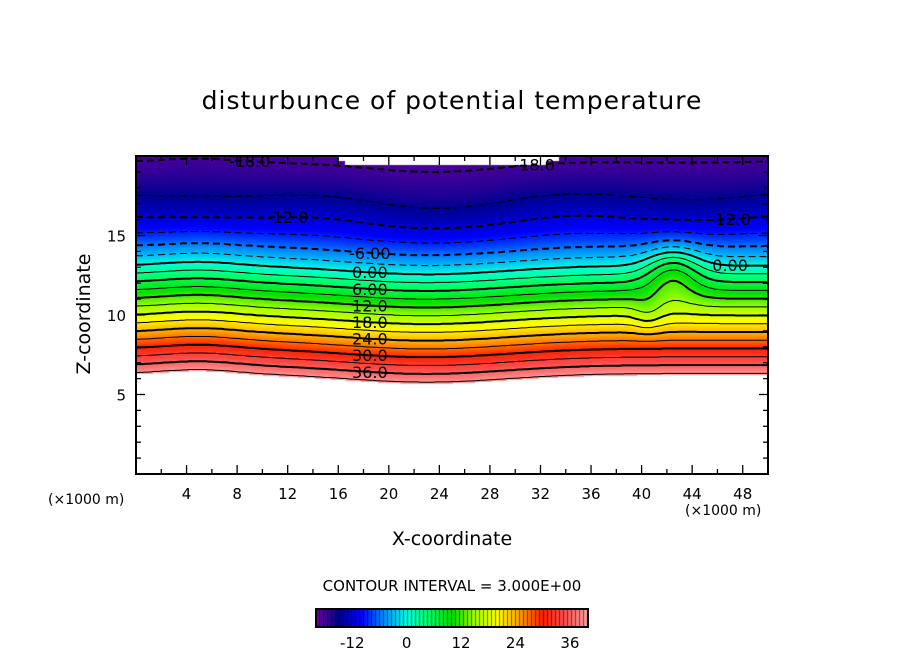 The image size is (904, 654). What do you see at coordinates (439, 494) in the screenshot?
I see `x-tick-label: 24` at bounding box center [439, 494].